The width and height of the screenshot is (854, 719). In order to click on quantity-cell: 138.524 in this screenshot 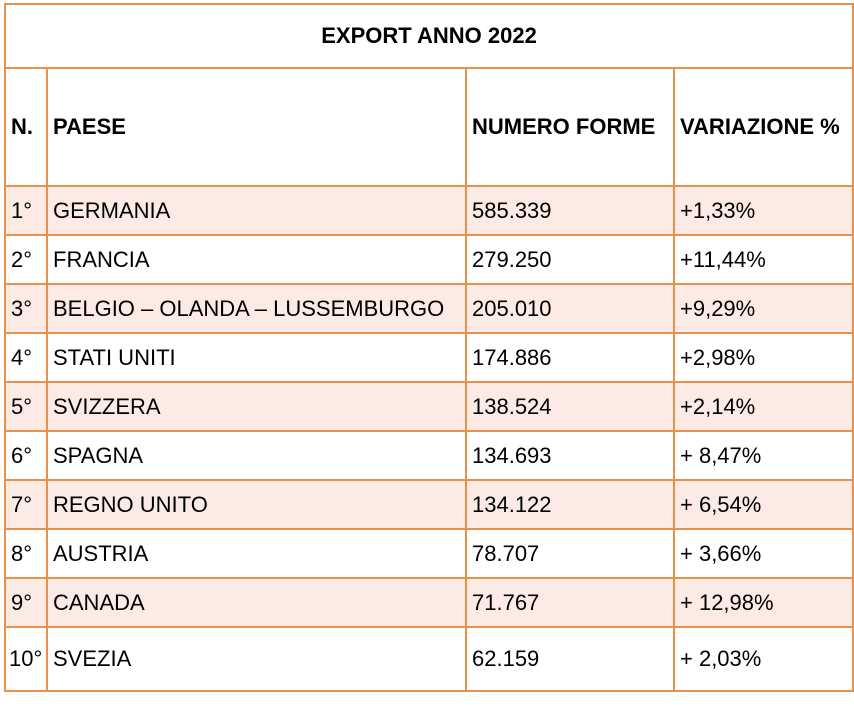, I will do `click(570, 406)`.